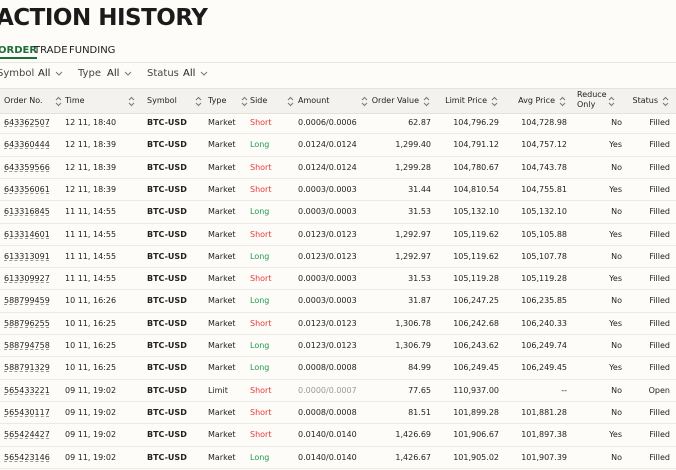 The height and width of the screenshot is (470, 676). Describe the element at coordinates (544, 212) in the screenshot. I see `avg-price: 105,132.10` at that location.